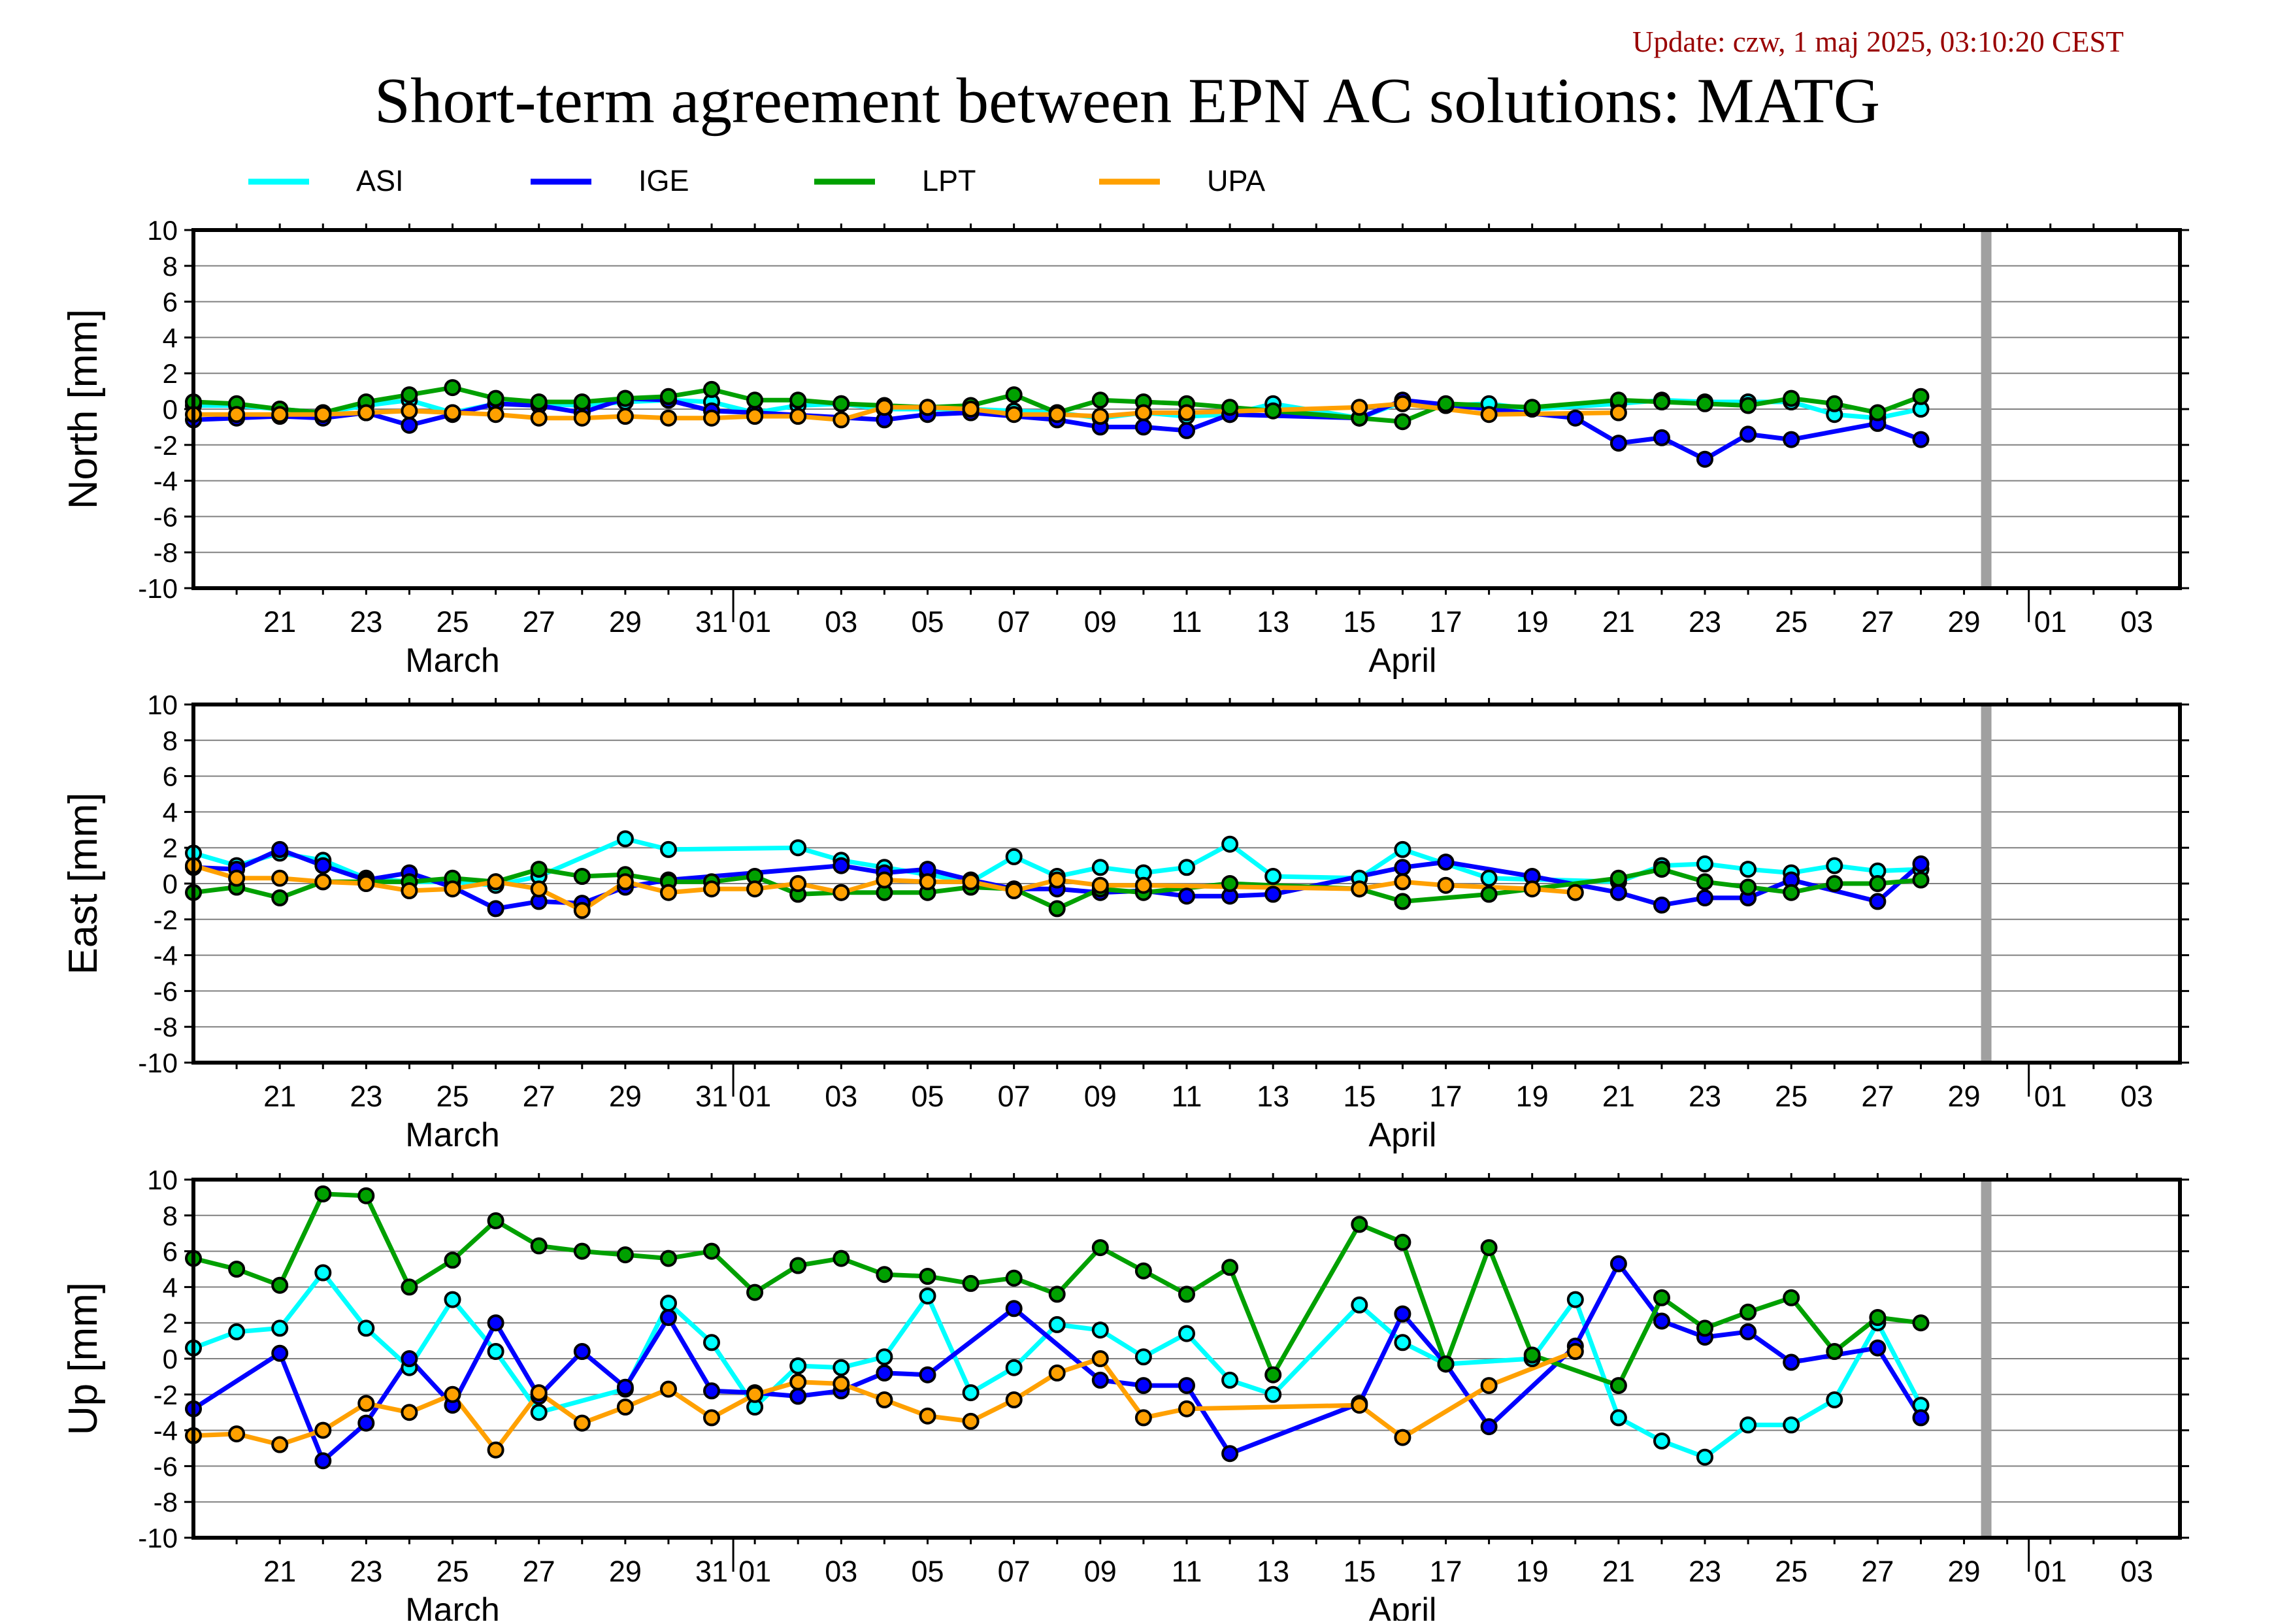 This screenshot has width=2293, height=1624. I want to click on series-line-ige, so click(1057, 1362).